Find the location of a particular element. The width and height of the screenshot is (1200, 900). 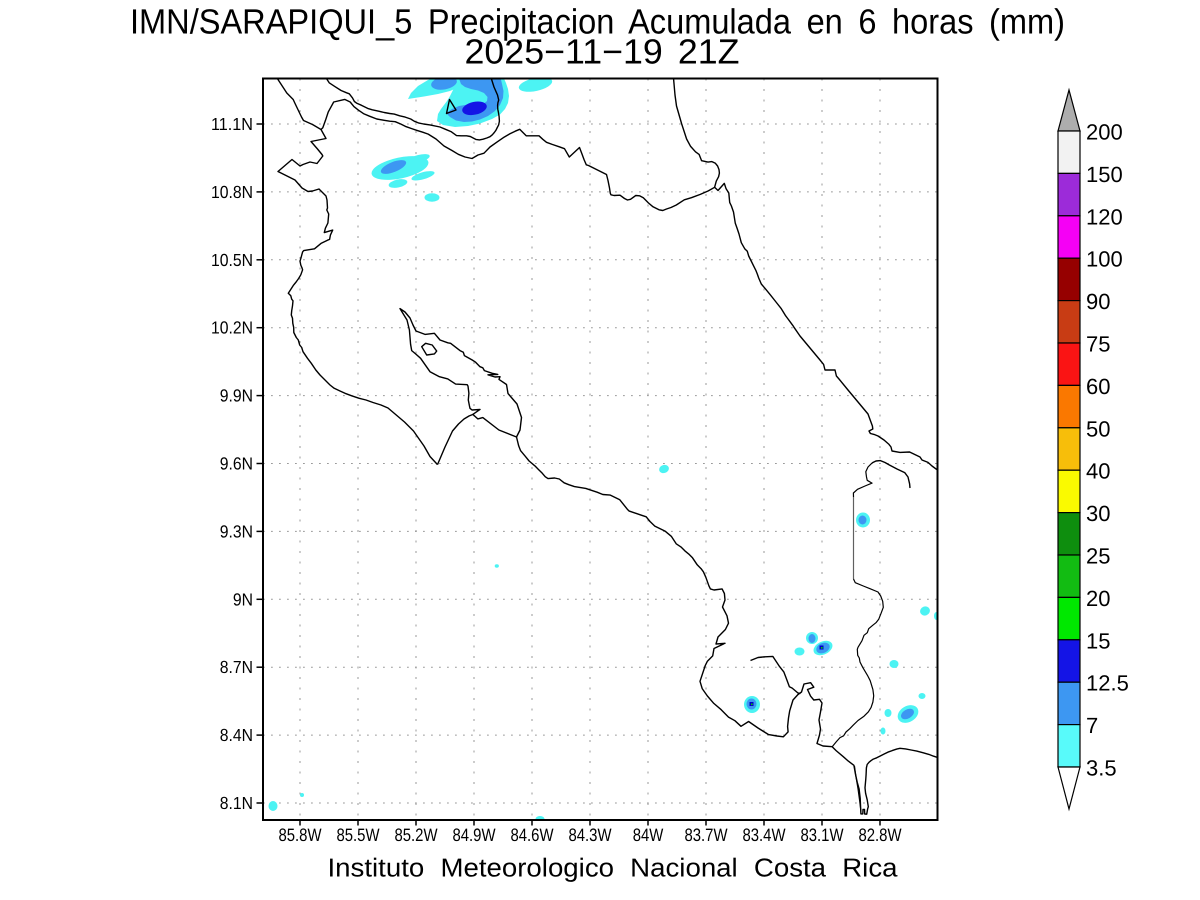

svg-text: 9.3N is located at coordinates (236, 531).